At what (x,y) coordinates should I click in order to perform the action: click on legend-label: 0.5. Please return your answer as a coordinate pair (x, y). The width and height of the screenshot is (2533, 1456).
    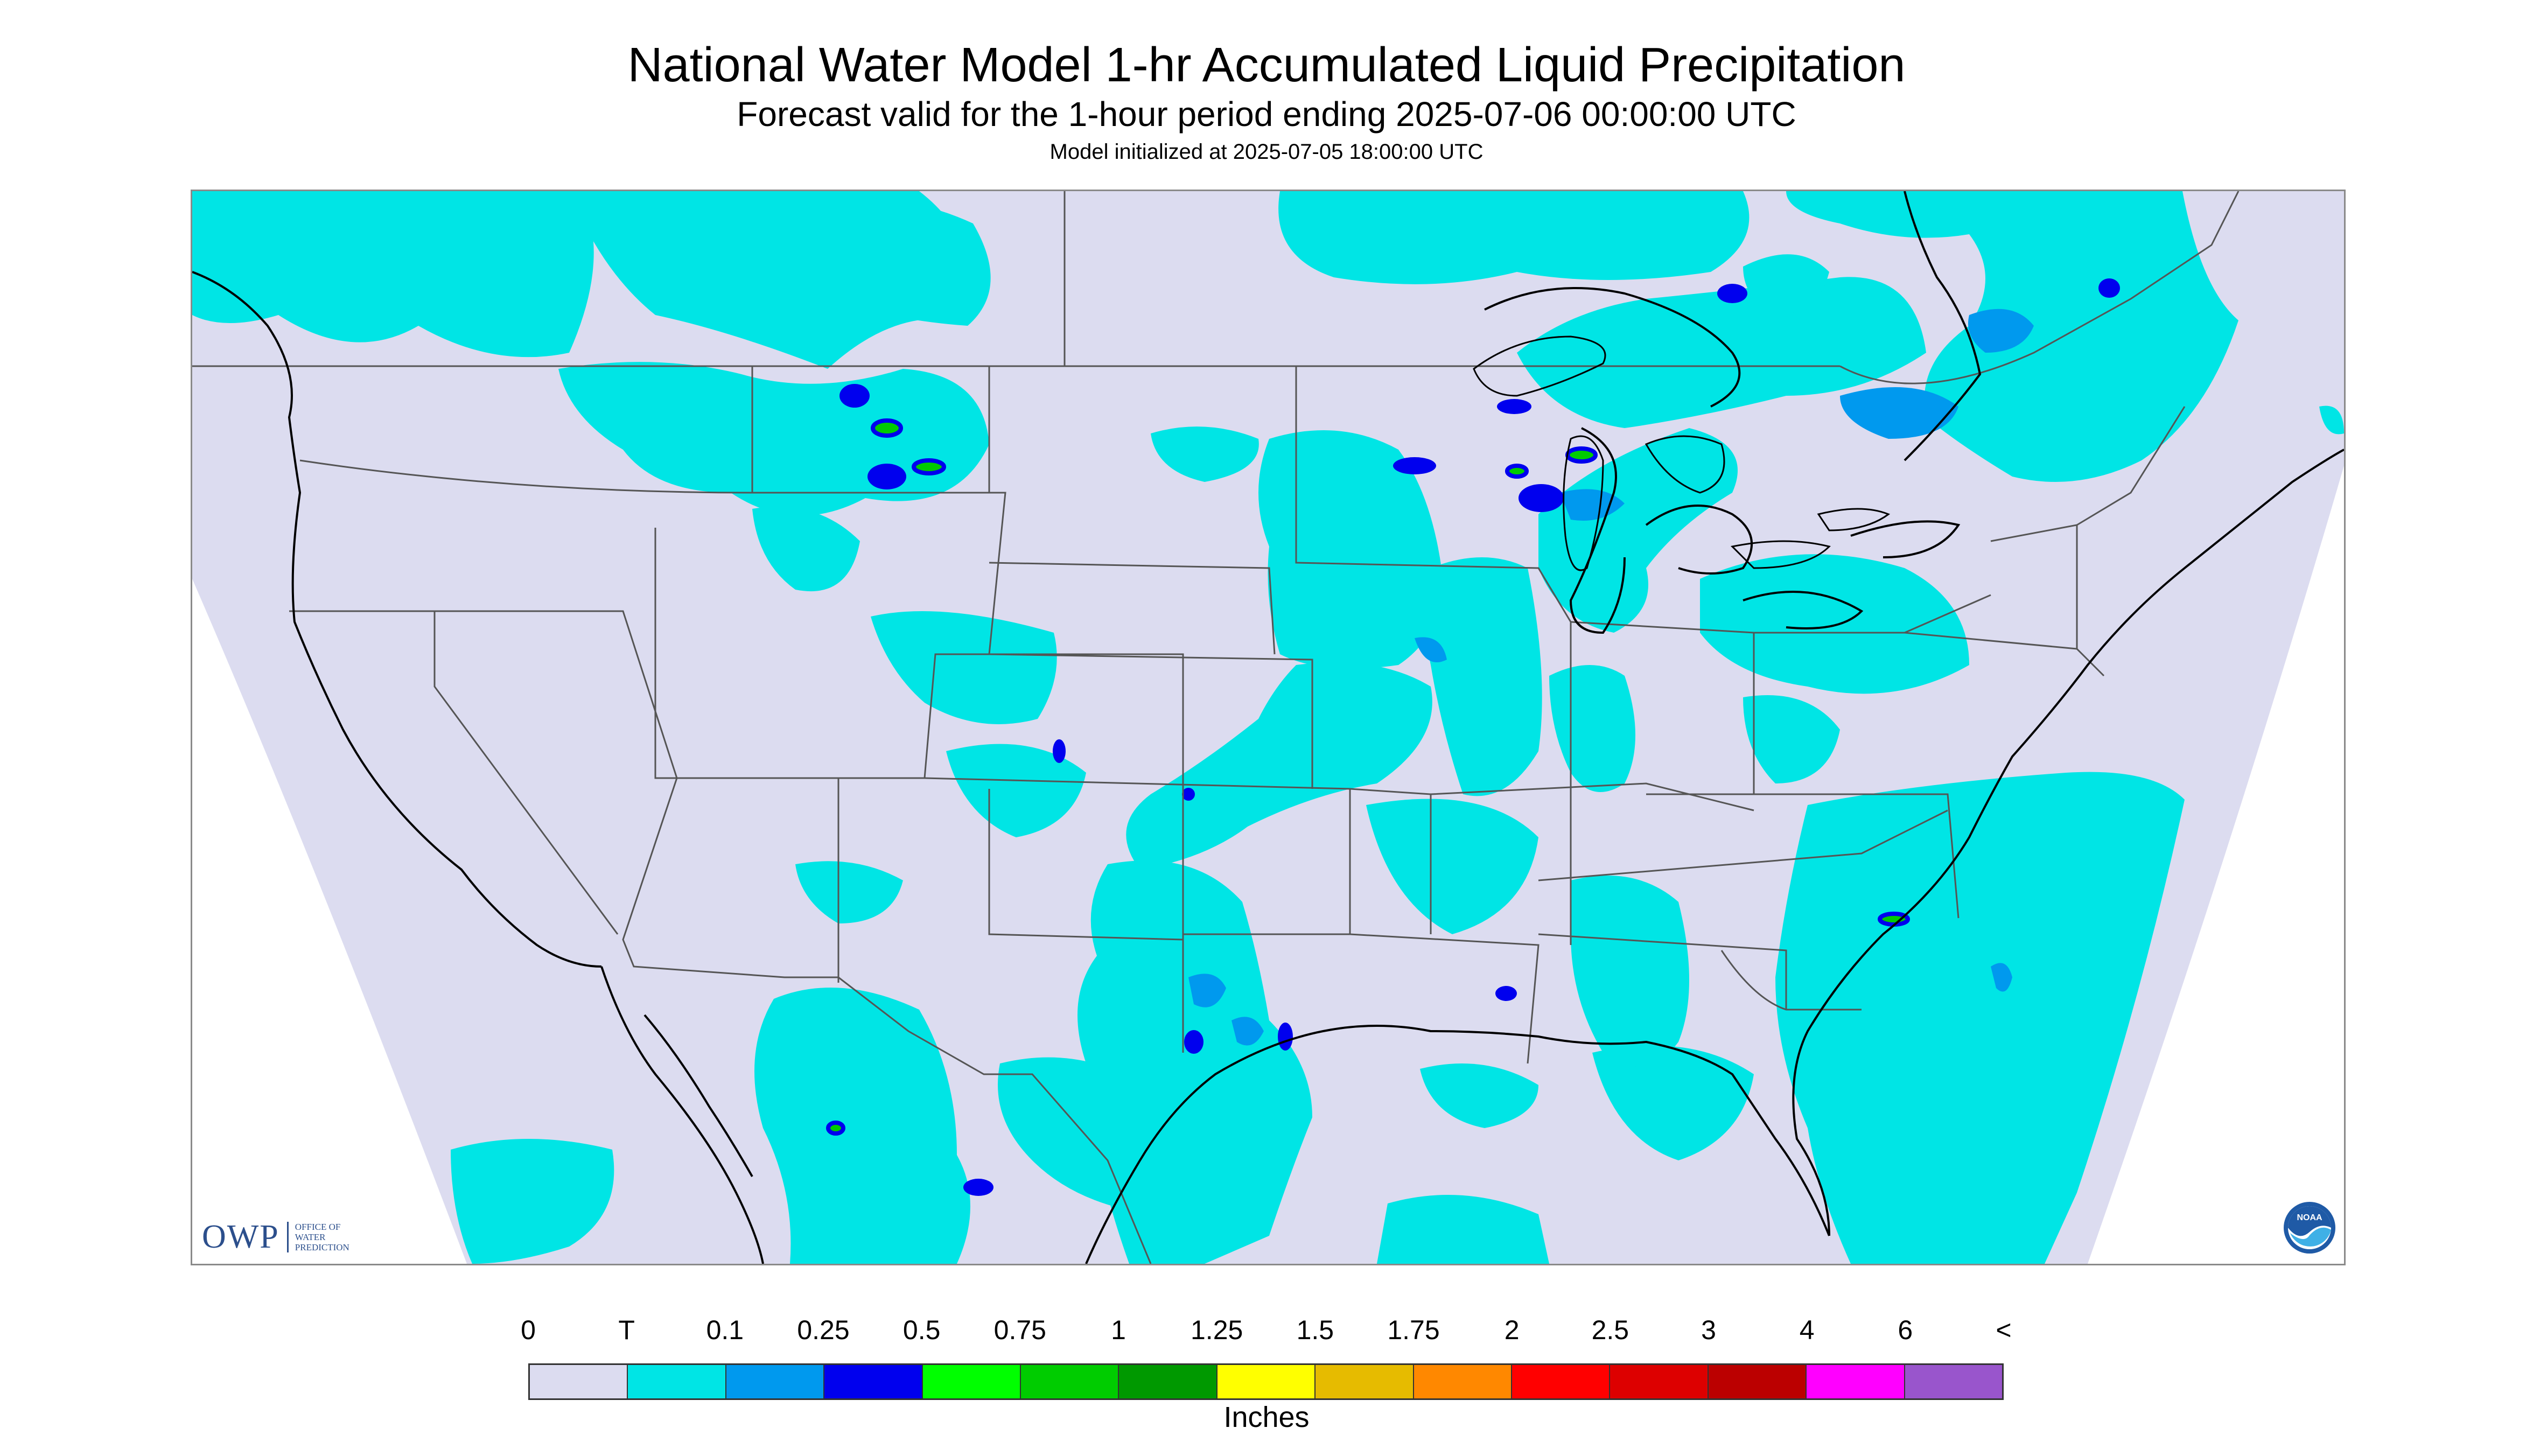
    Looking at the image, I should click on (921, 1330).